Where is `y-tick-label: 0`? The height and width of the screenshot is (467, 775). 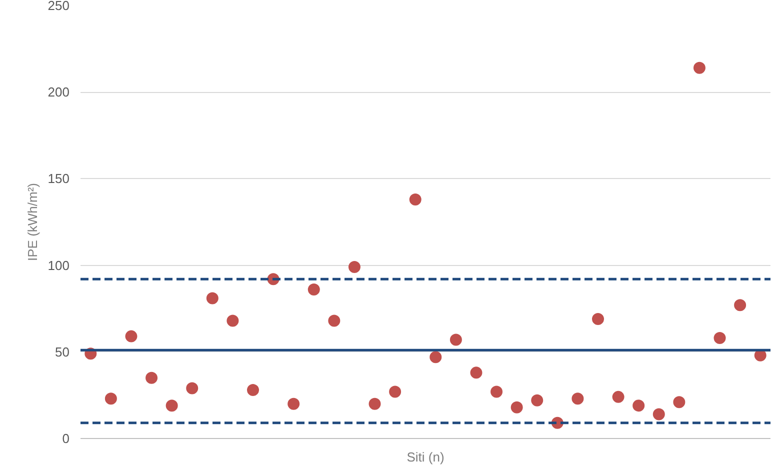
y-tick-label: 0 is located at coordinates (66, 438).